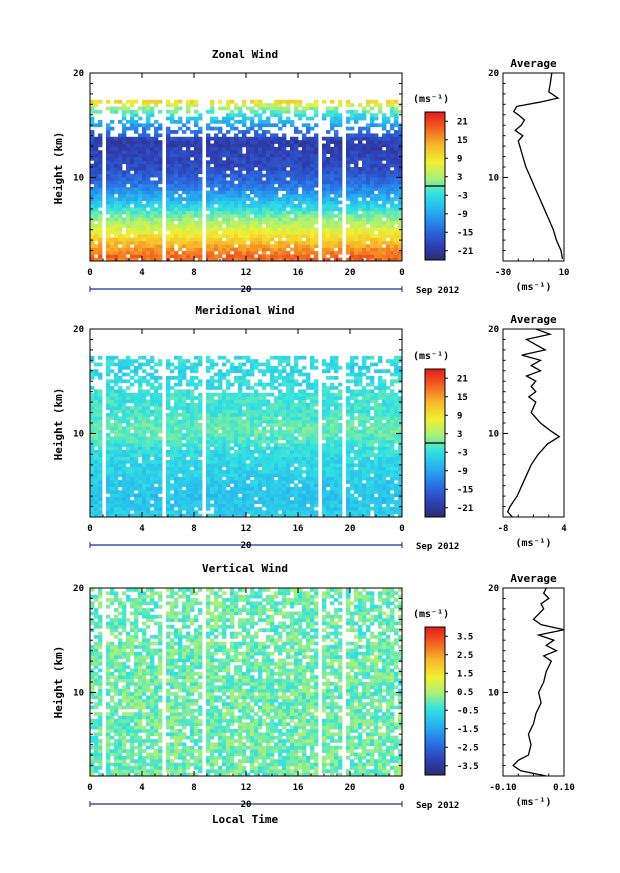 The image size is (620, 873). Describe the element at coordinates (462, 215) in the screenshot. I see `colorbar-tick-label: -9` at that location.